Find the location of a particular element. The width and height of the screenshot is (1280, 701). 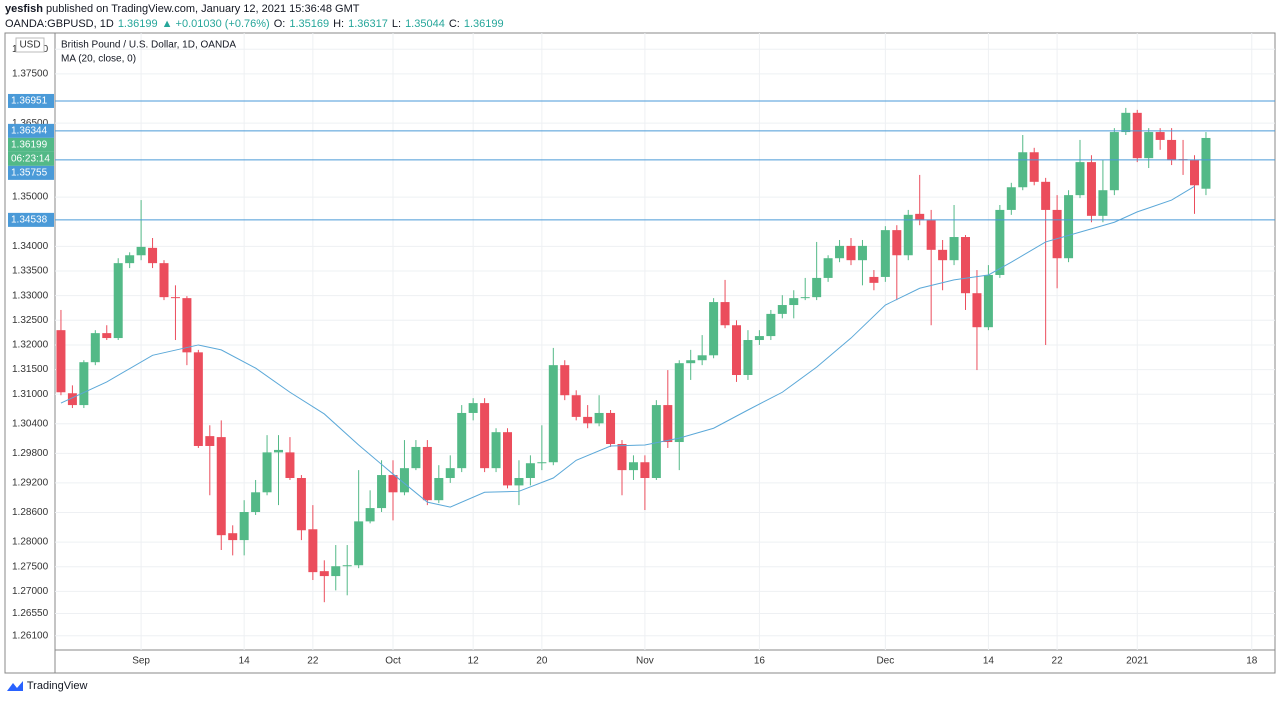

y-tick-label: 1.26550 is located at coordinates (30, 613).